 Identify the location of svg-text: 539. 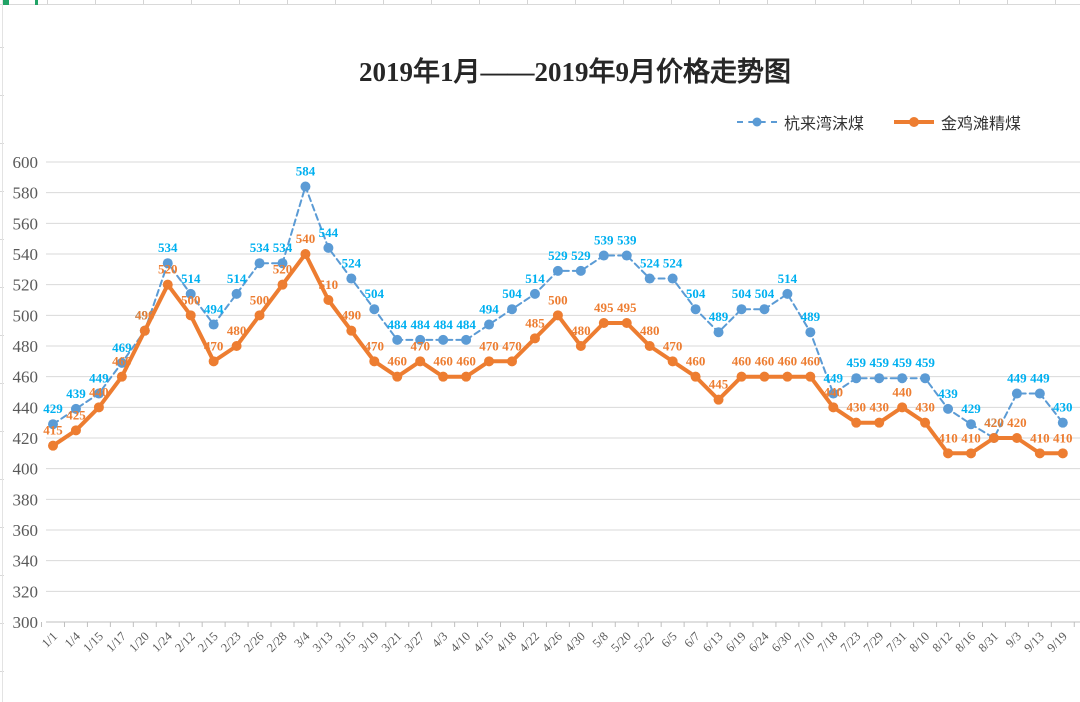
(627, 240).